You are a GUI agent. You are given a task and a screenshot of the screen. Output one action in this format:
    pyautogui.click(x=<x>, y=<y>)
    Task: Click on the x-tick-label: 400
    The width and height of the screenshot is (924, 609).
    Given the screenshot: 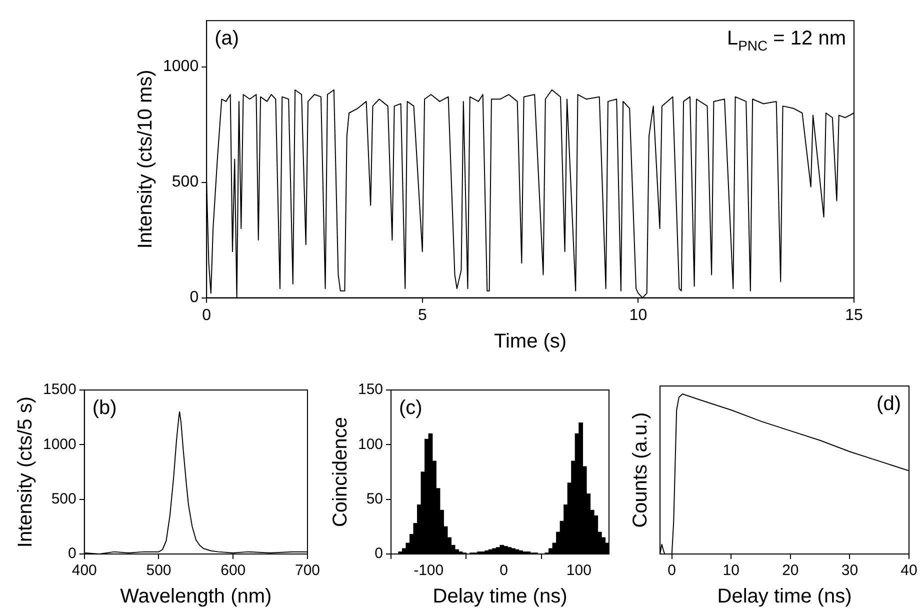 What is the action you would take?
    pyautogui.click(x=84, y=571)
    